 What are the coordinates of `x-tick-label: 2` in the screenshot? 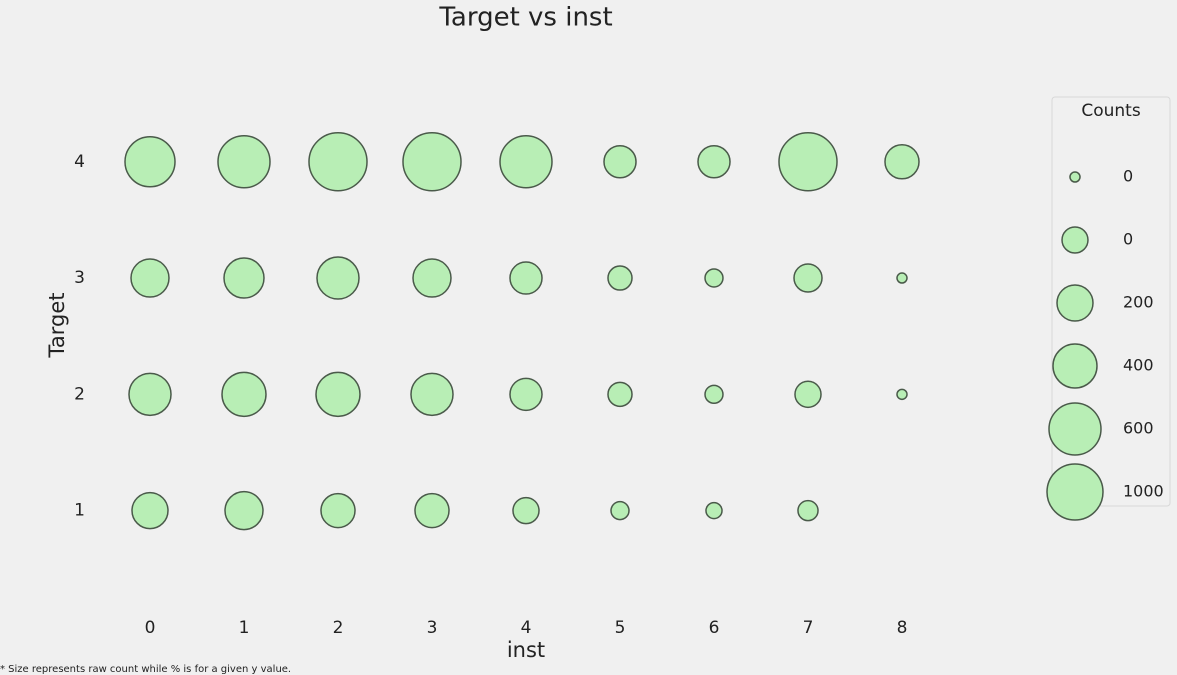 It's located at (338, 628).